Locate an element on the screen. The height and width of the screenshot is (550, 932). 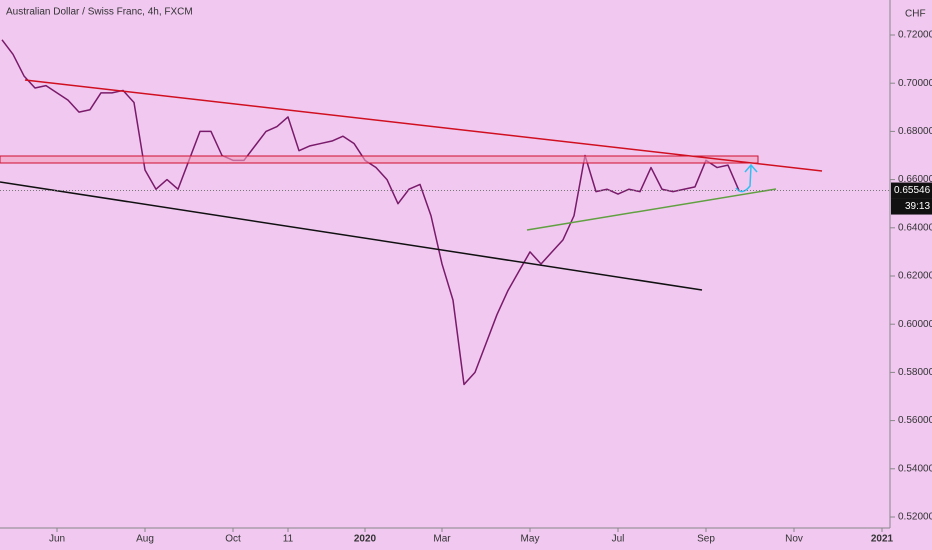
countdown-label: 39:13 is located at coordinates (917, 206).